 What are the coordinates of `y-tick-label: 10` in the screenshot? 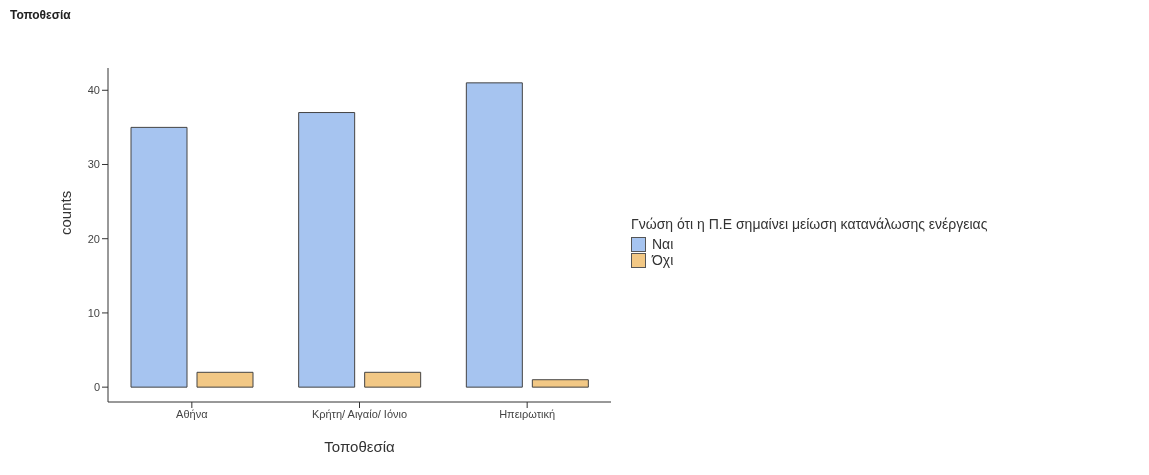 It's located at (93, 312).